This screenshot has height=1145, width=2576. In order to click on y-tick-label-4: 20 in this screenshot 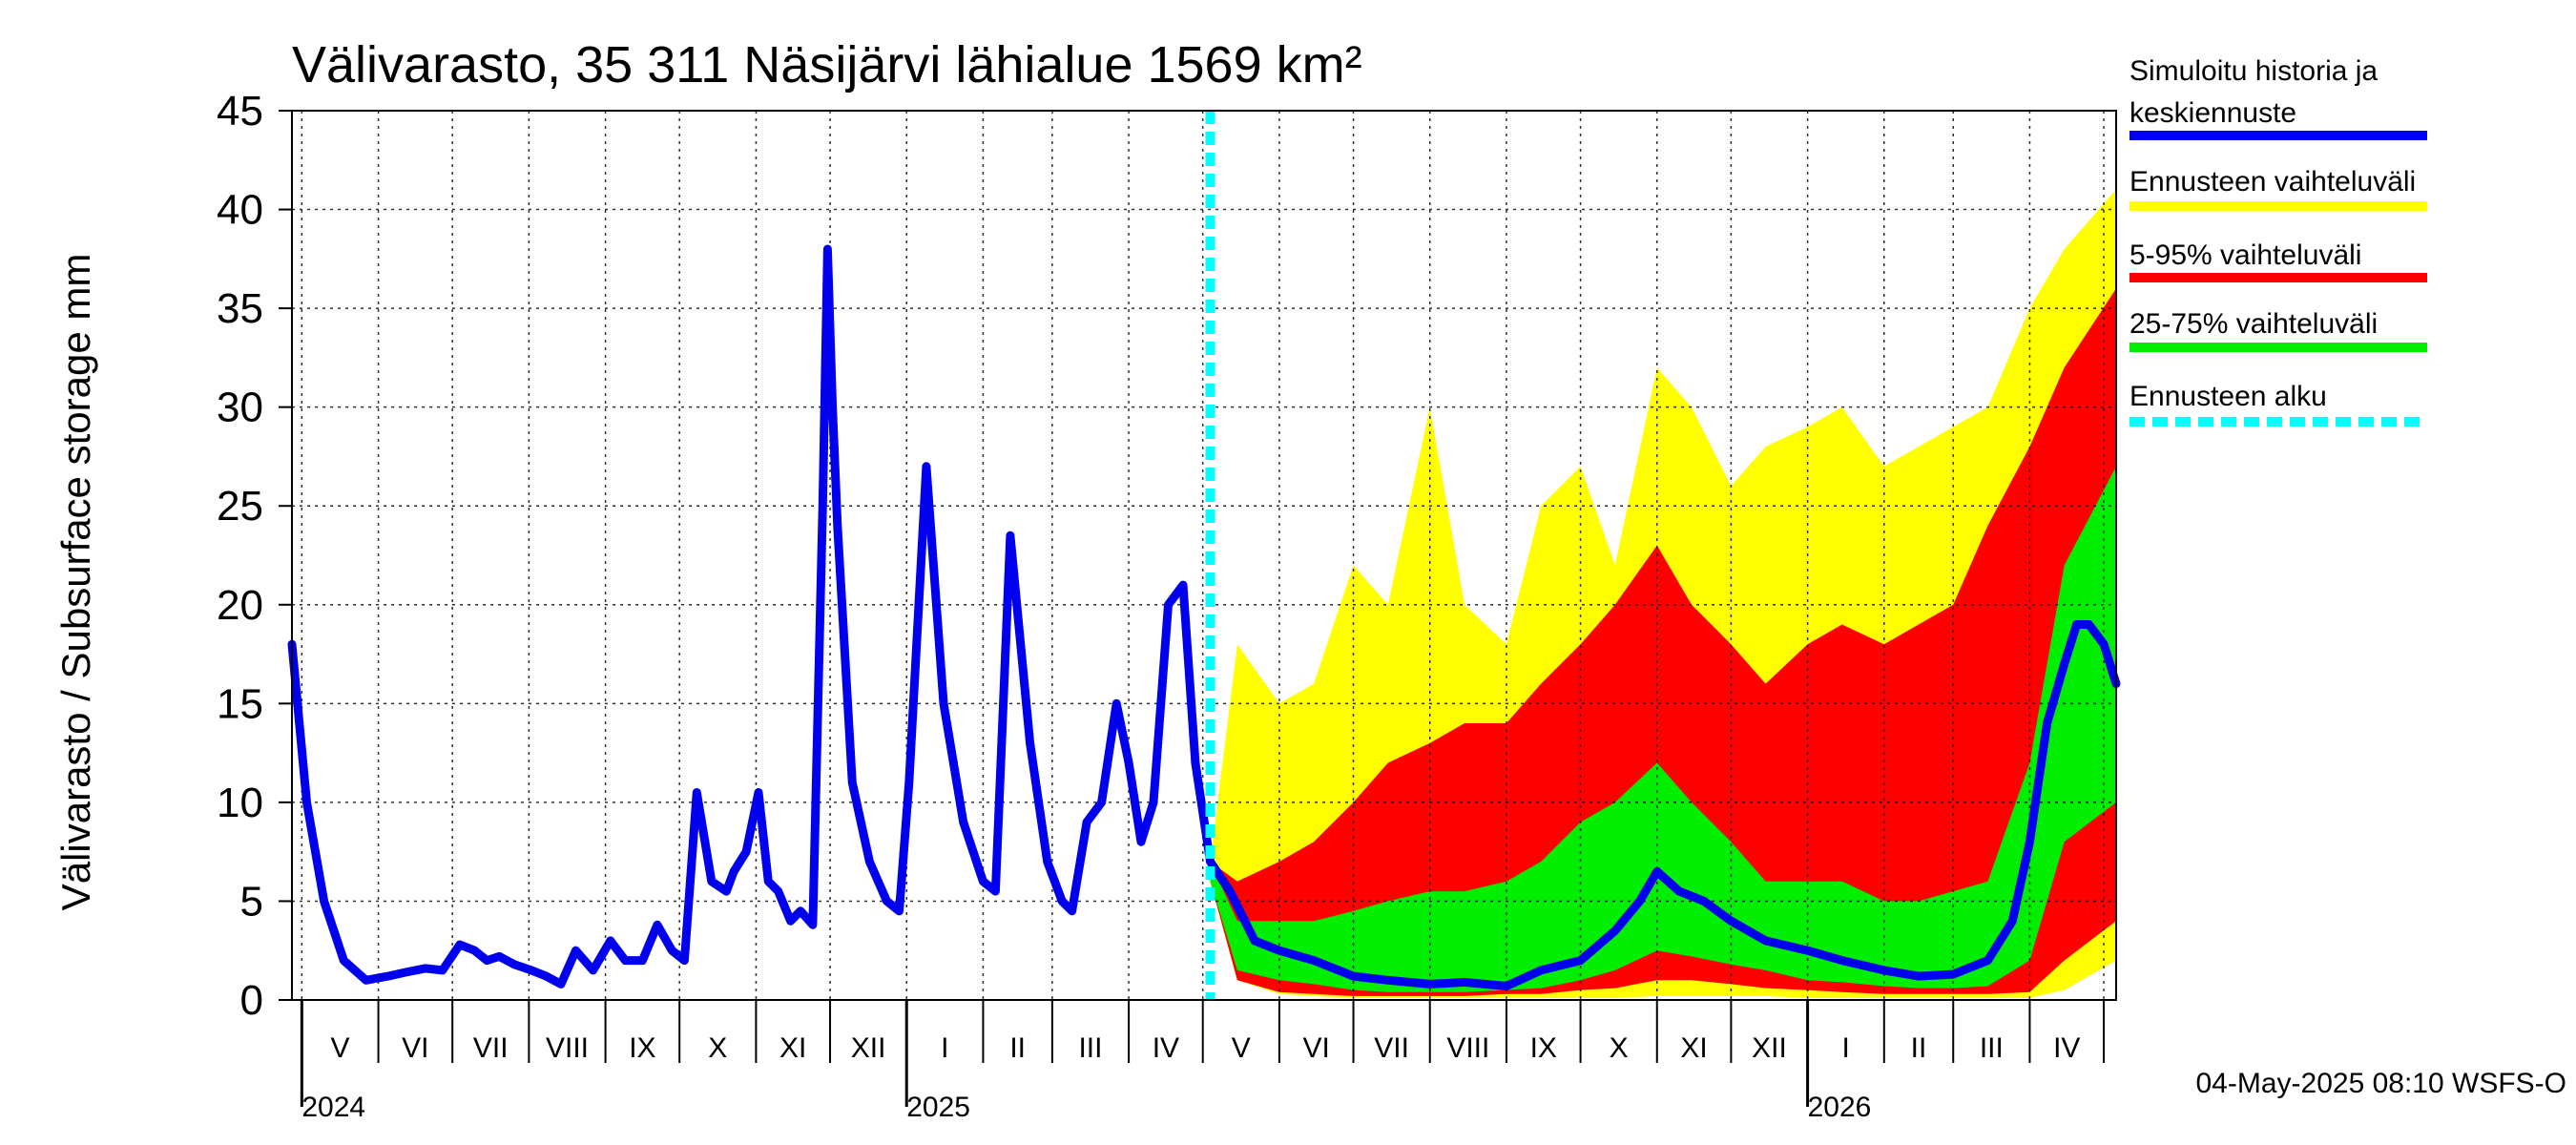, I will do `click(240, 605)`.